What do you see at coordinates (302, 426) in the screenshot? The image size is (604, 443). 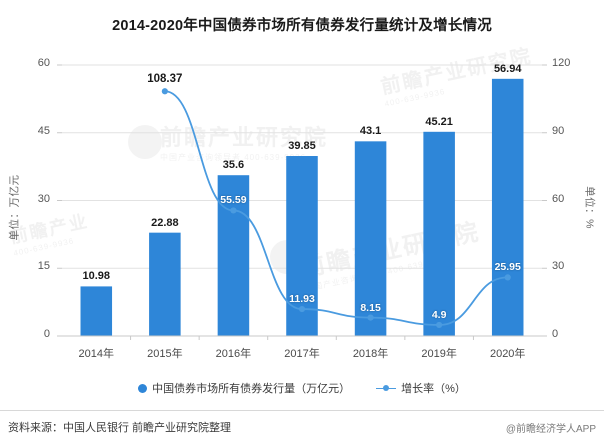 I see `footer: 资料来源：中国人民银行 前瞻产业研究院整理 @前瞻经济学人APP` at bounding box center [302, 426].